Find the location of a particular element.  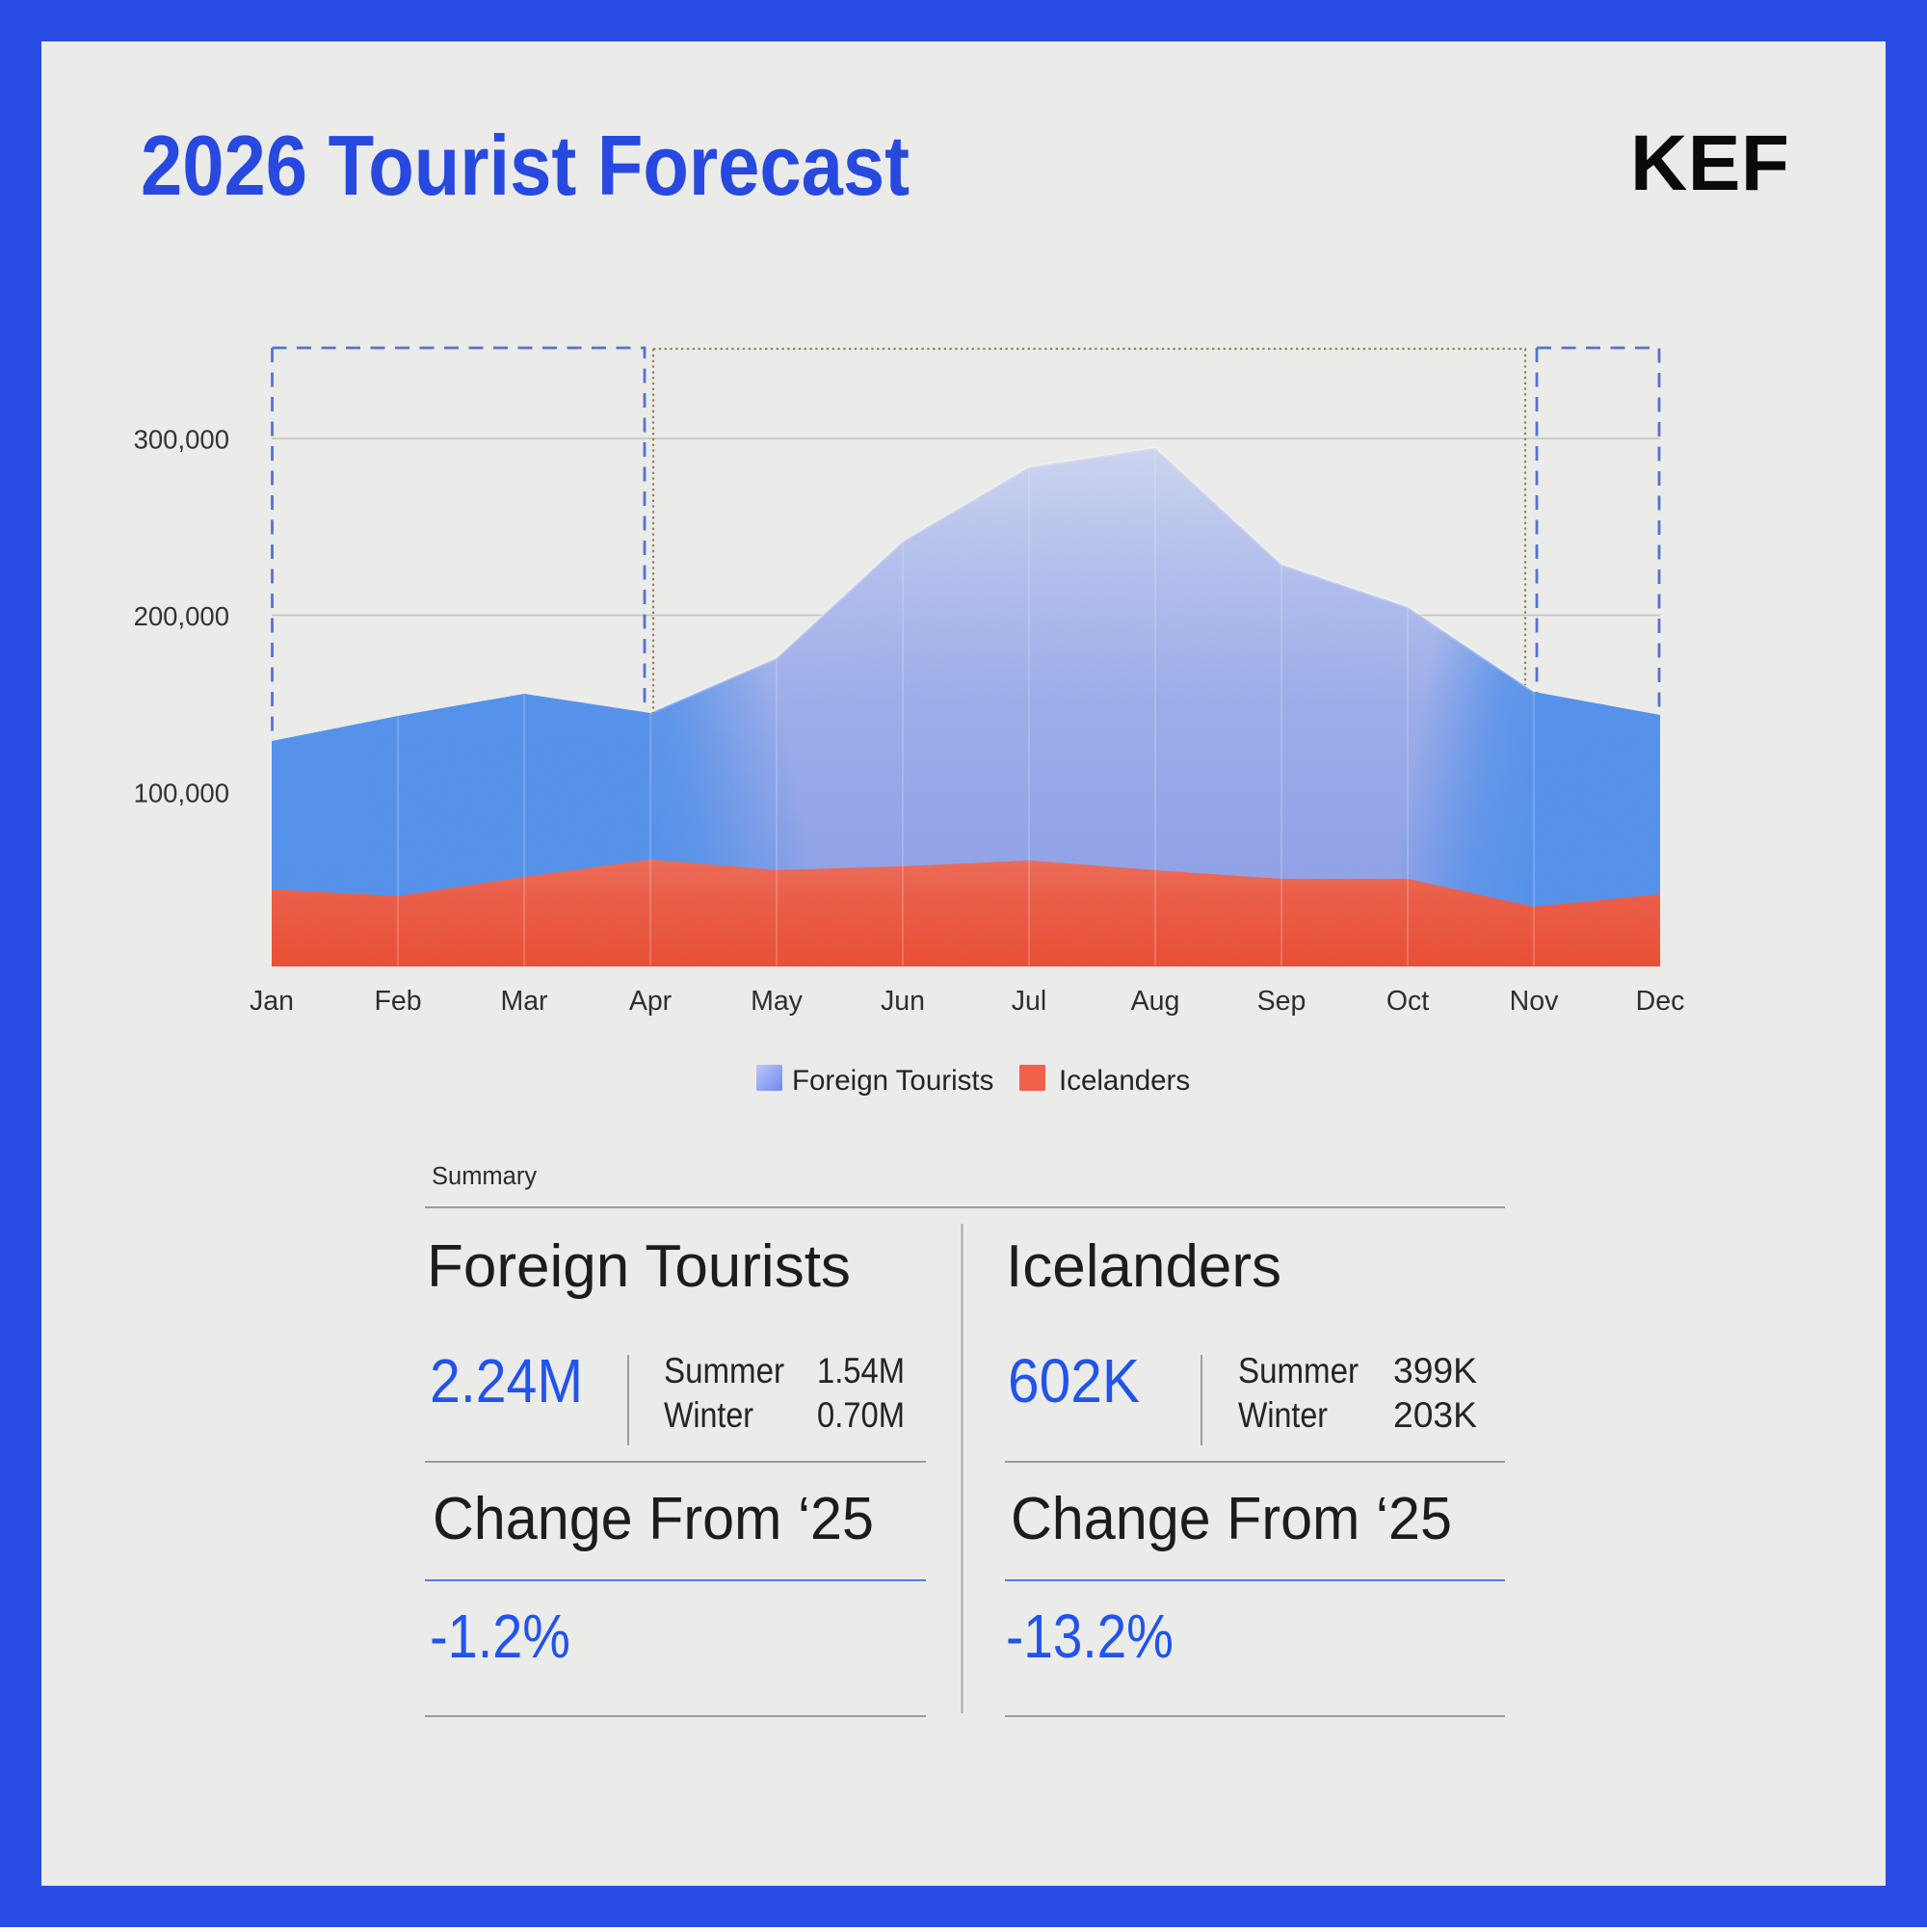

svg-text: Feb is located at coordinates (398, 1001).